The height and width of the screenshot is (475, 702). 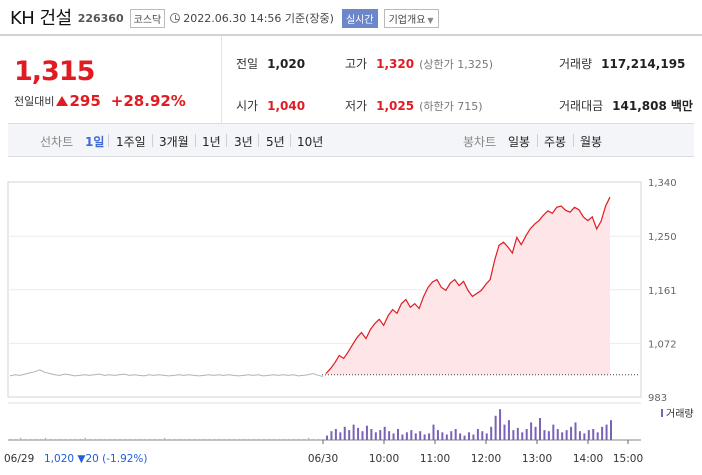 I want to click on tab-monthly-candle: 월봉, so click(x=591, y=142).